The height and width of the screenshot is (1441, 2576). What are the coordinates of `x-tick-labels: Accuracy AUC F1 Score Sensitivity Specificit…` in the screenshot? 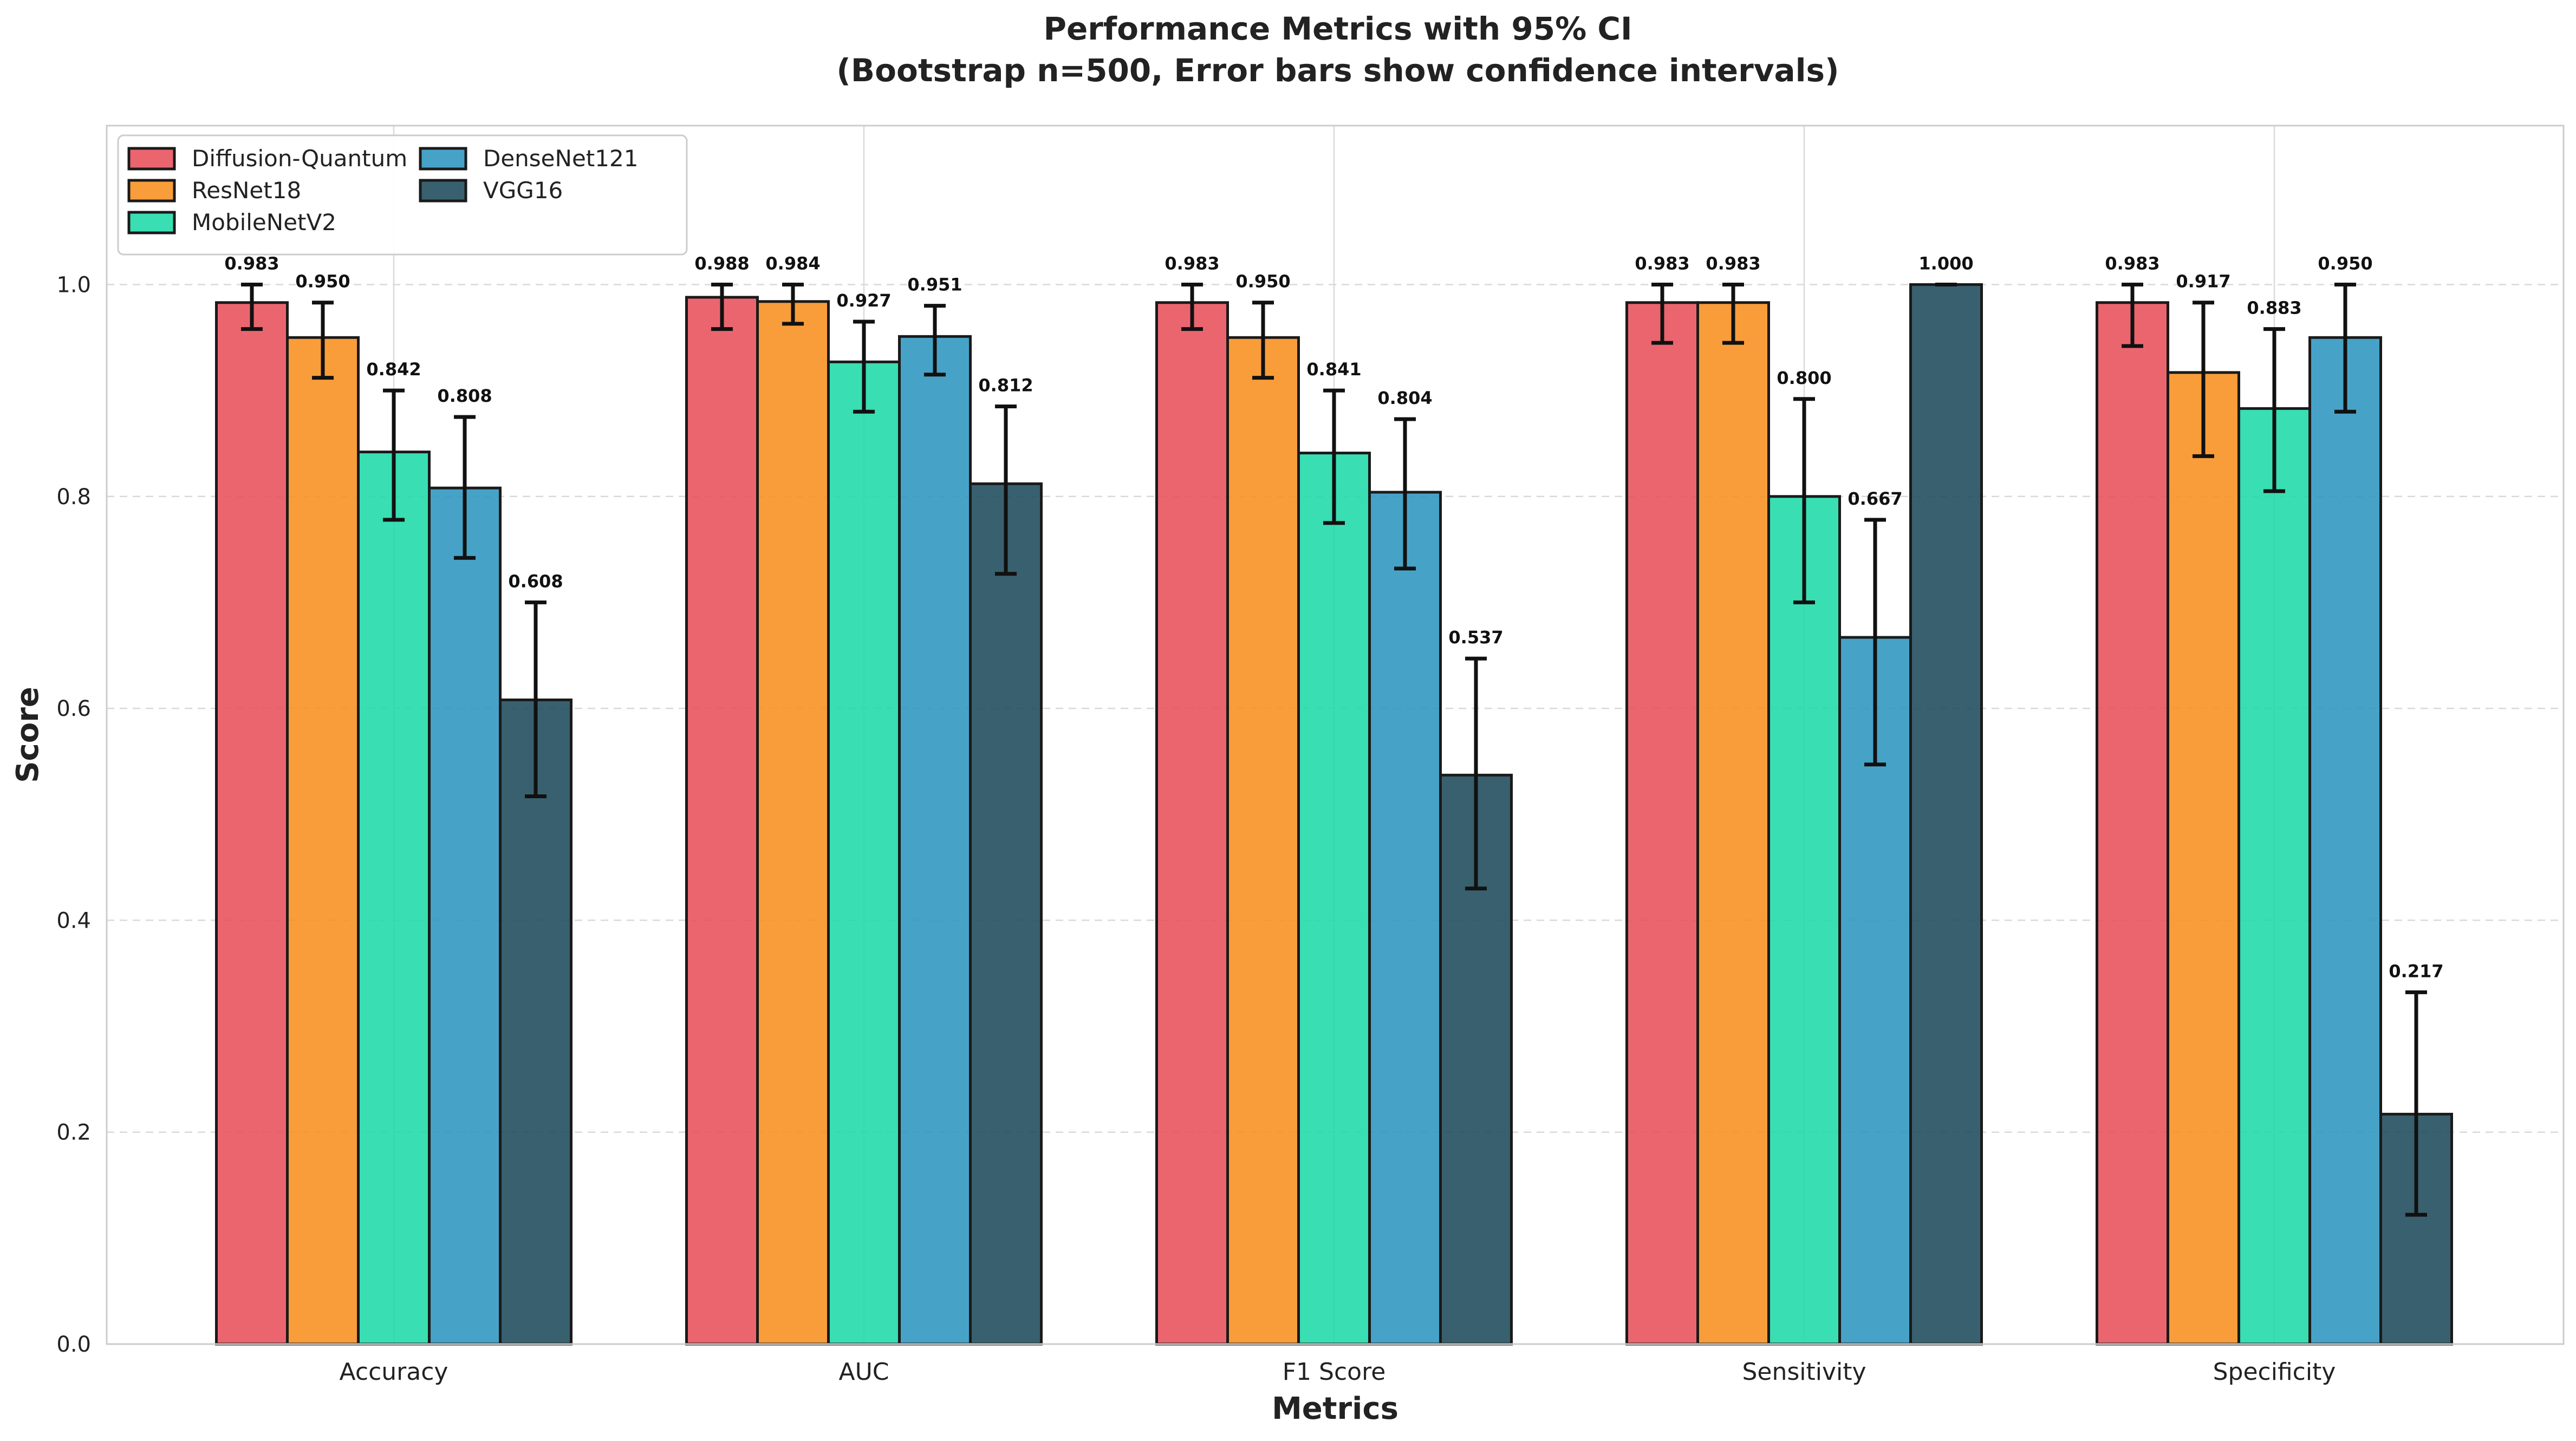 It's located at (1338, 1372).